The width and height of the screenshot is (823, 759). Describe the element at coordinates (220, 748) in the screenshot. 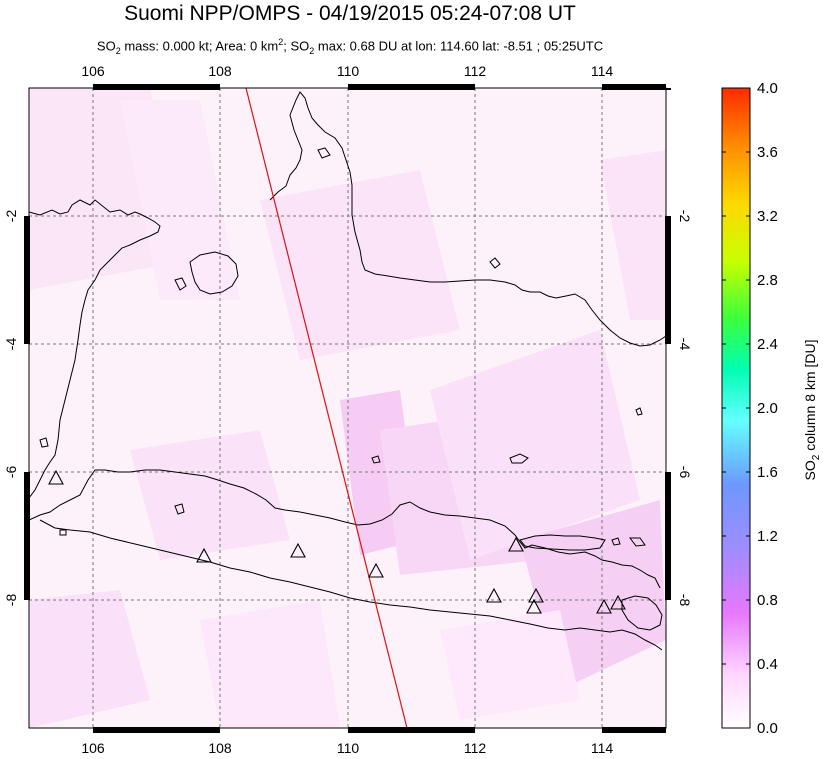

I see `lon-tick-bottom: 108` at that location.